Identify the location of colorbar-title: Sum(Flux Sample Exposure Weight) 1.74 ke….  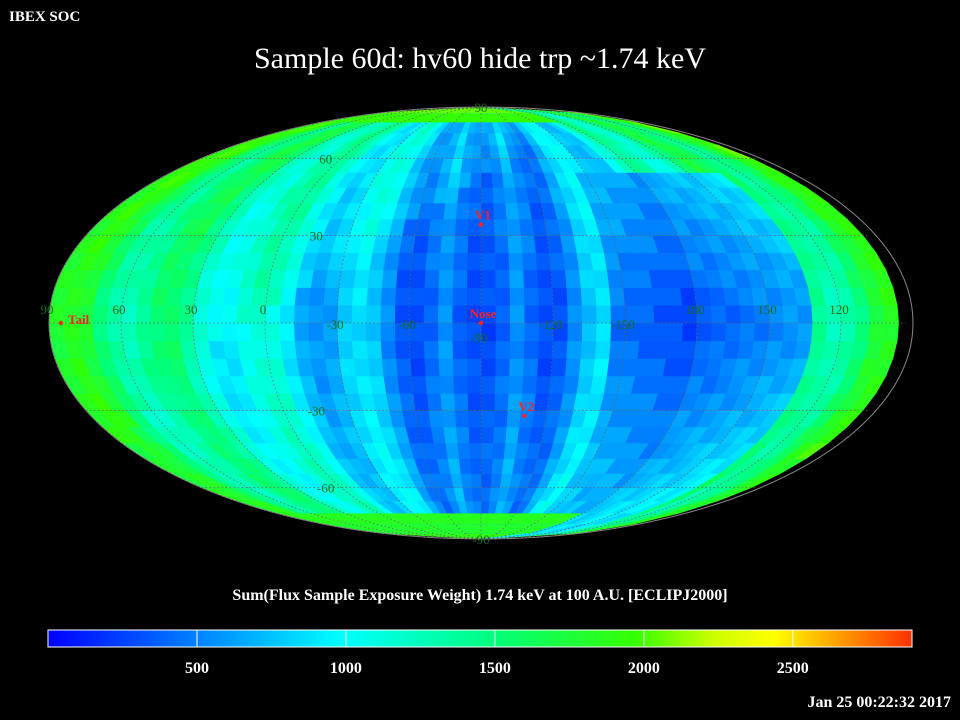
(480, 595).